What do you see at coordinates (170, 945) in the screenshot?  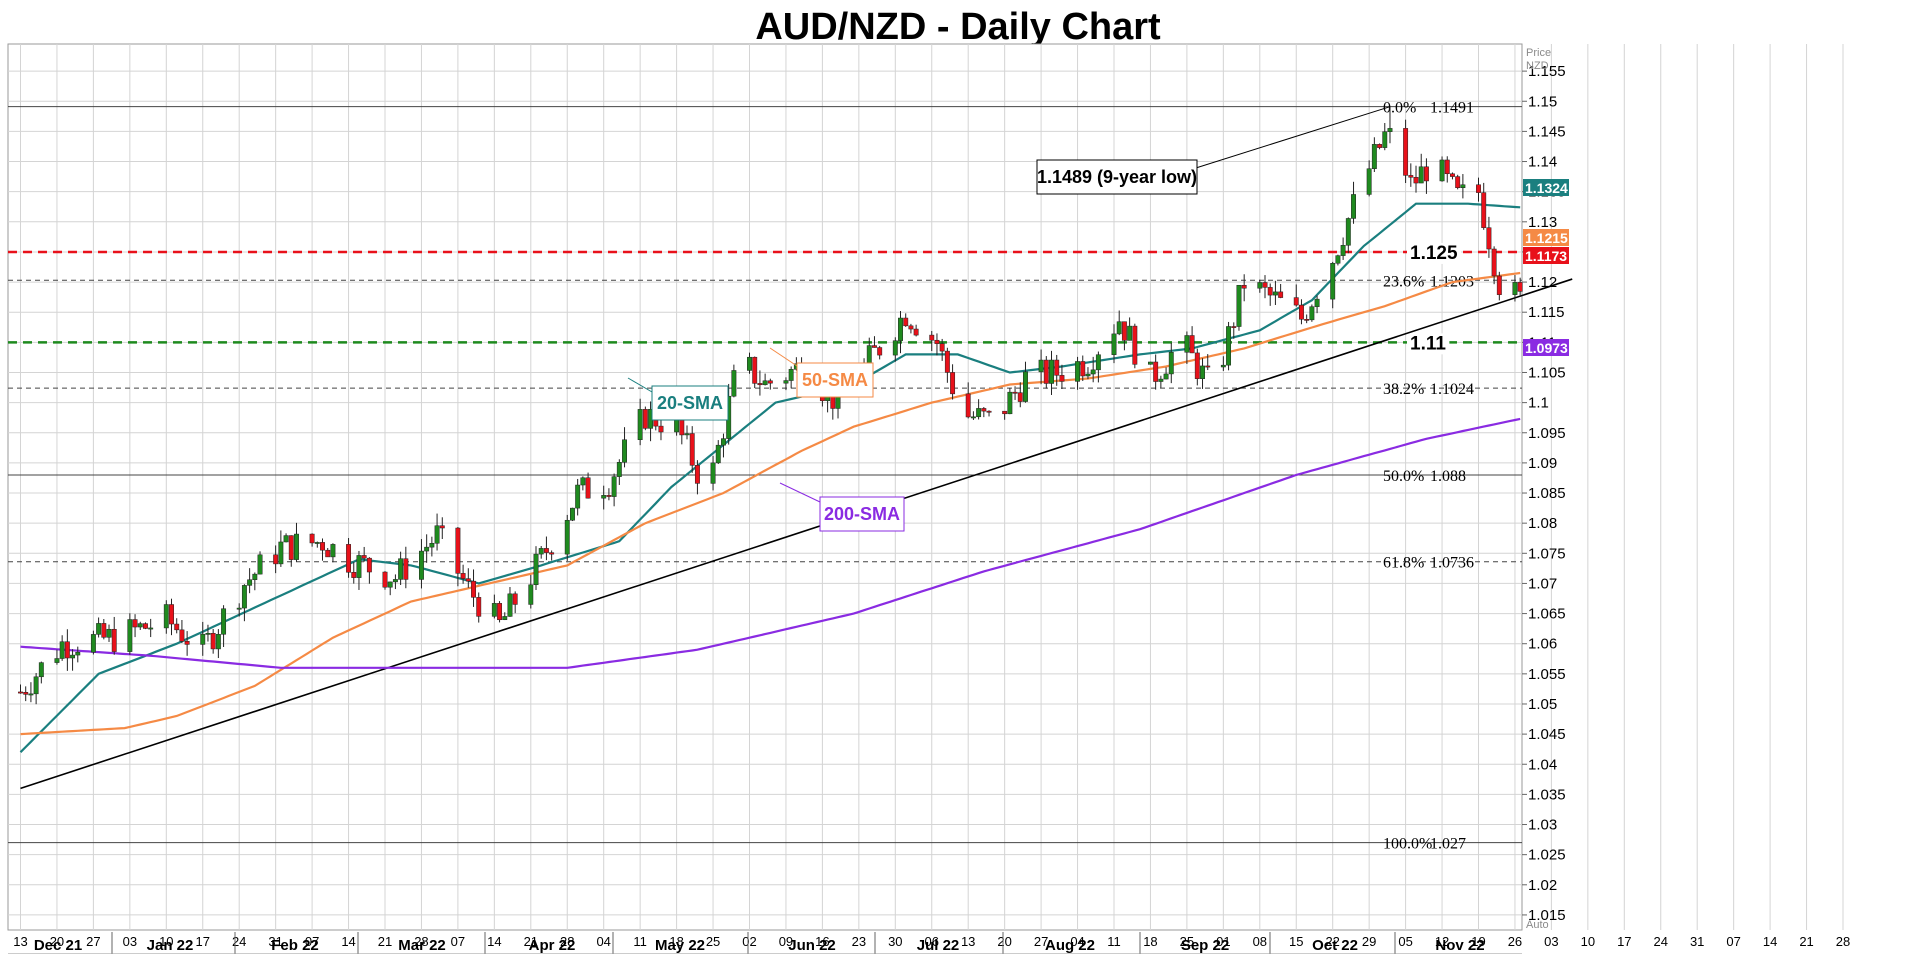 I see `month-label: Jan 22` at bounding box center [170, 945].